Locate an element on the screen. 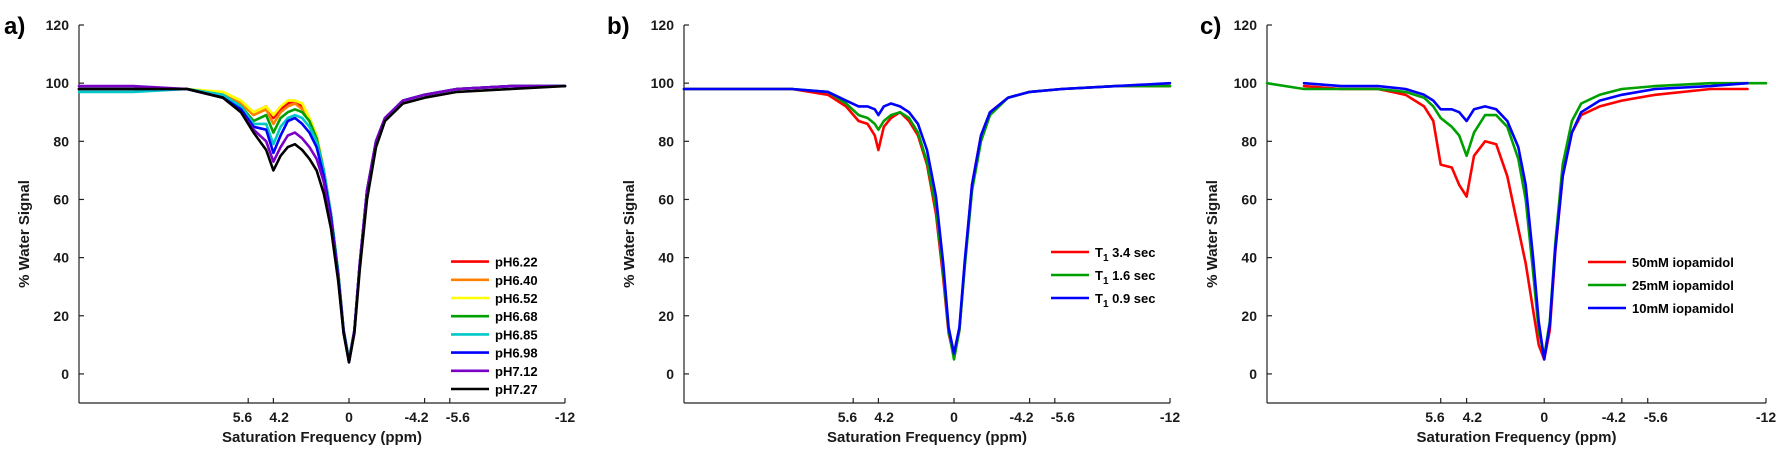 Image resolution: width=1776 pixels, height=470 pixels. legend-label: T1 1.6 sec is located at coordinates (1125, 277).